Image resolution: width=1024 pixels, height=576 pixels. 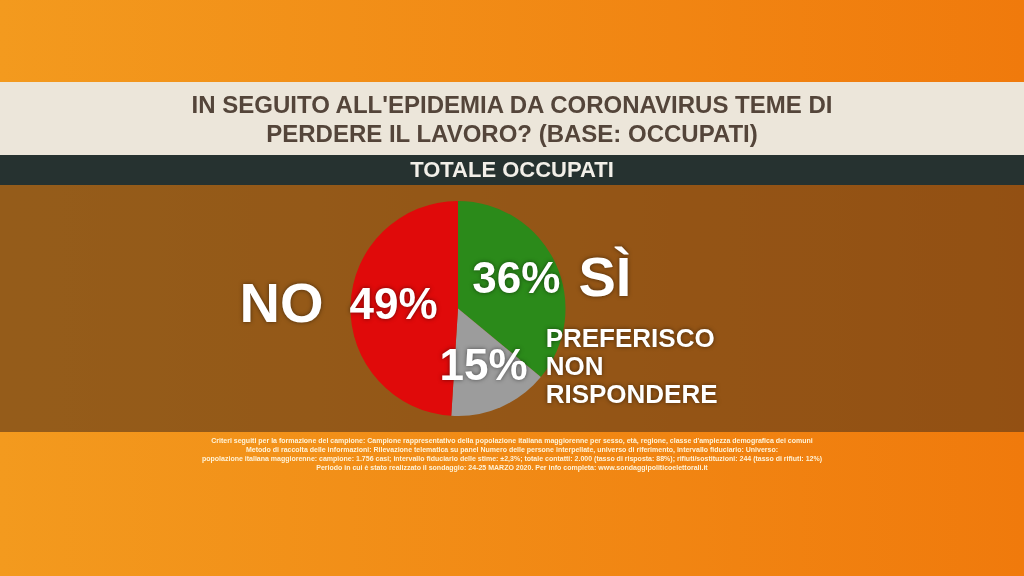 I want to click on slice-label: NO, so click(x=281, y=302).